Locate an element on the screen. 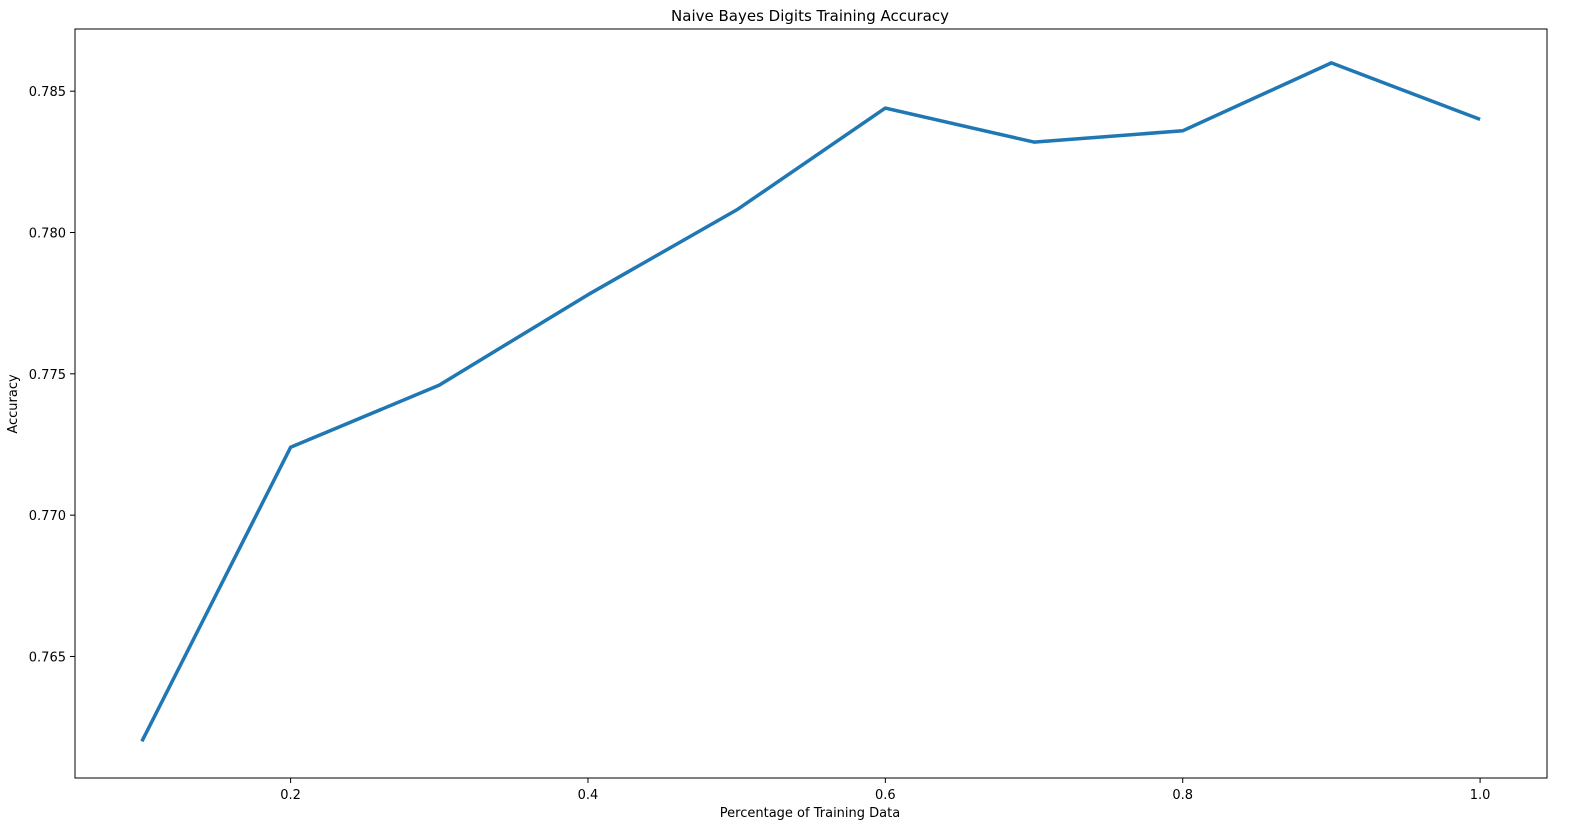 This screenshot has height=834, width=1585. y-tick-label: 0.780 is located at coordinates (47, 234).